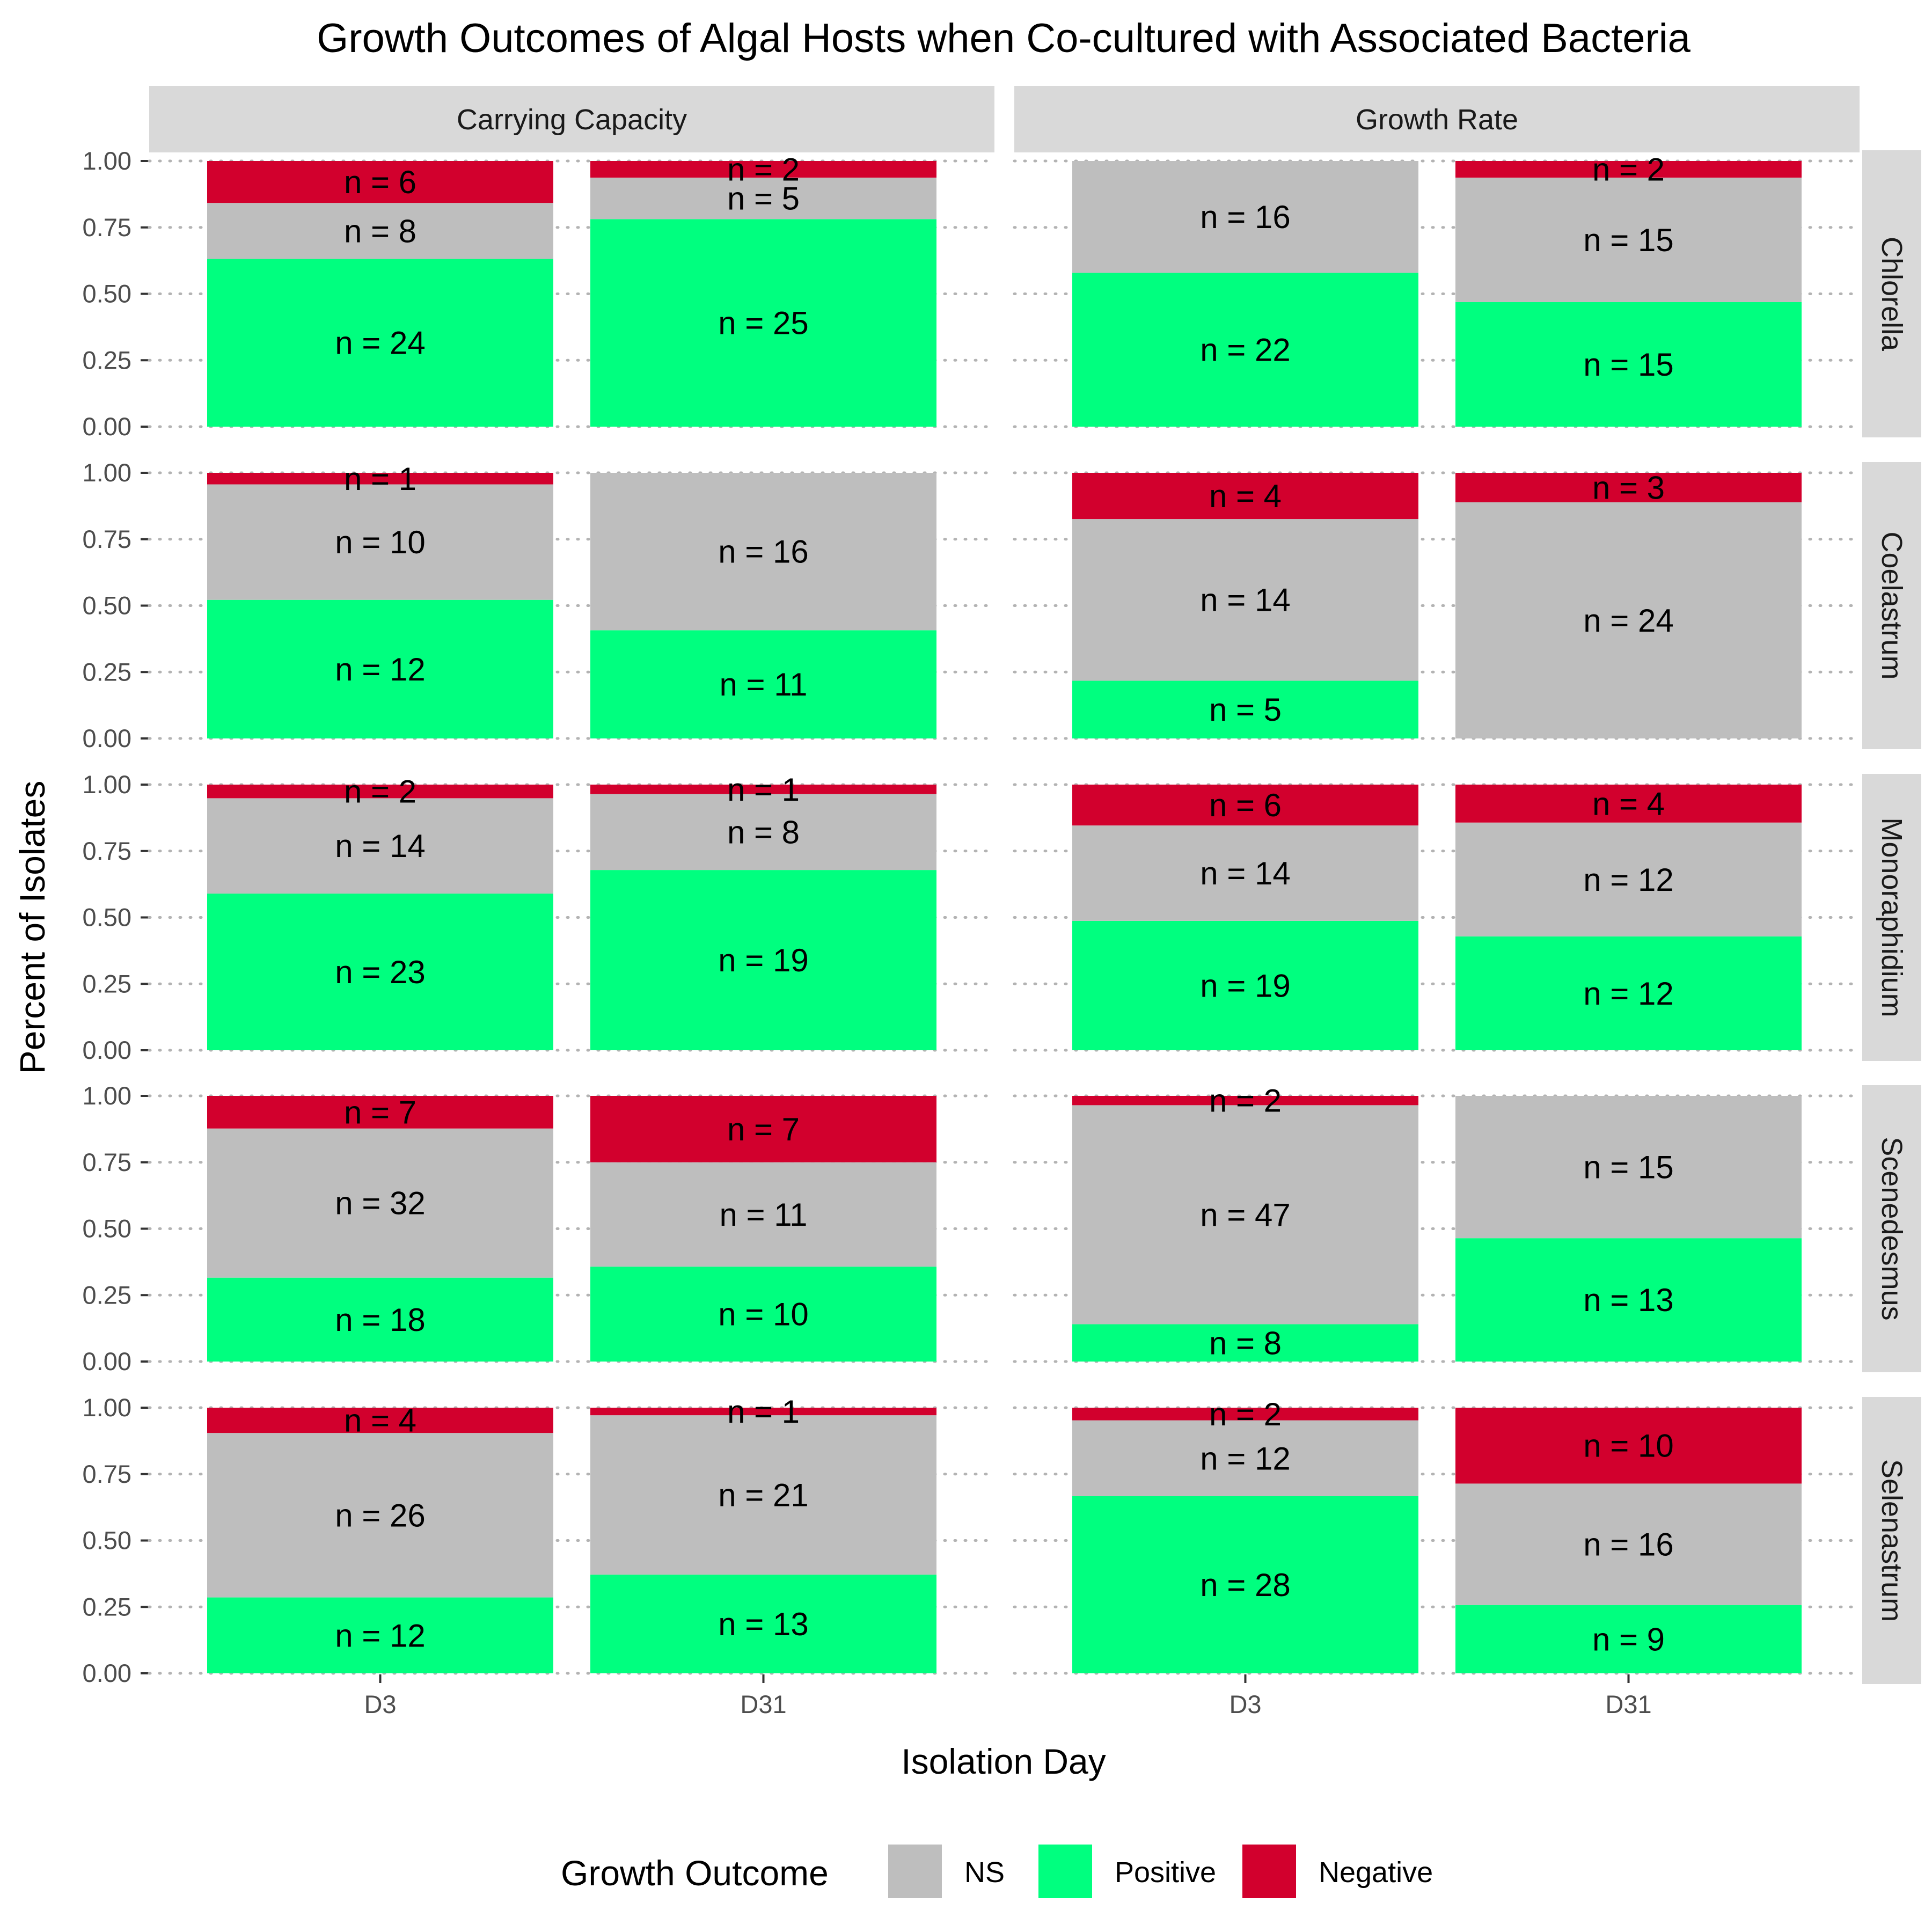  What do you see at coordinates (572, 600) in the screenshot?
I see `panel-carrying-capacity-coelastrum: n = 12 n = 10 n = 1 n = 11 n = 16` at bounding box center [572, 600].